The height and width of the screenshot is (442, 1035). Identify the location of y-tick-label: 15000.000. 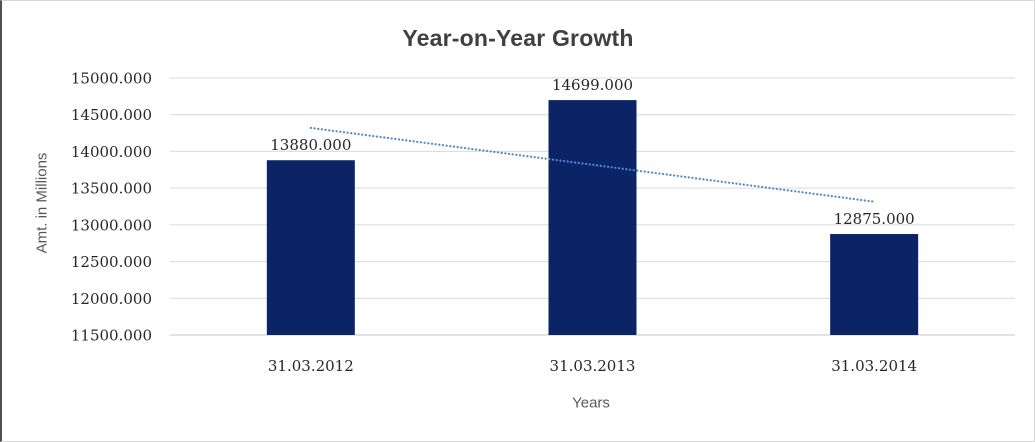
(111, 79).